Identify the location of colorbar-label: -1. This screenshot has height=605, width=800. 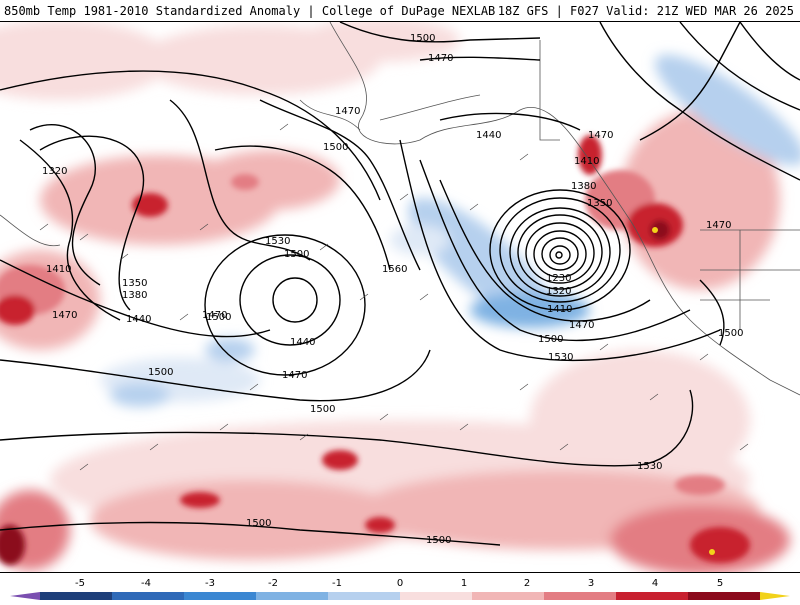
(337, 583).